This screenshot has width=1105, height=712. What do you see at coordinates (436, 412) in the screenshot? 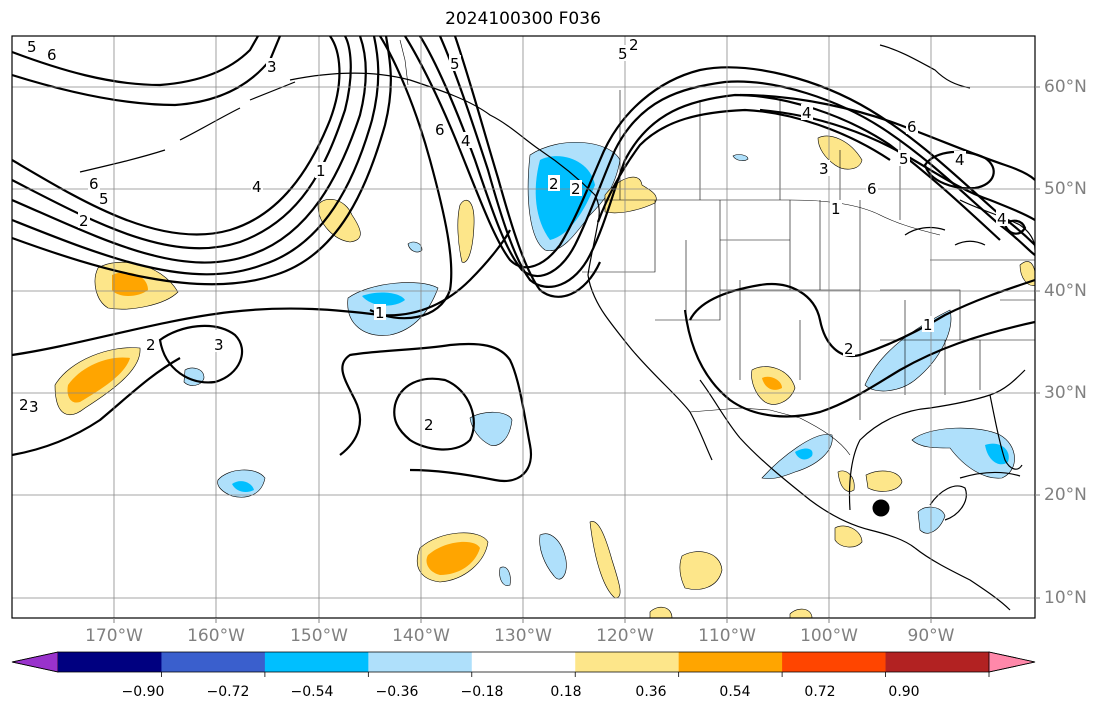
I see `contour-2-big` at bounding box center [436, 412].